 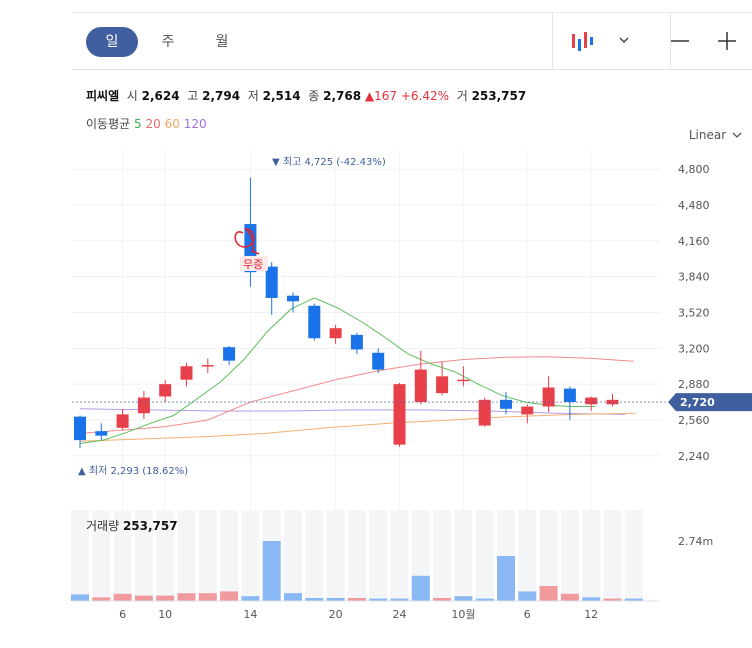 I want to click on open-value: 2,624, so click(x=160, y=96).